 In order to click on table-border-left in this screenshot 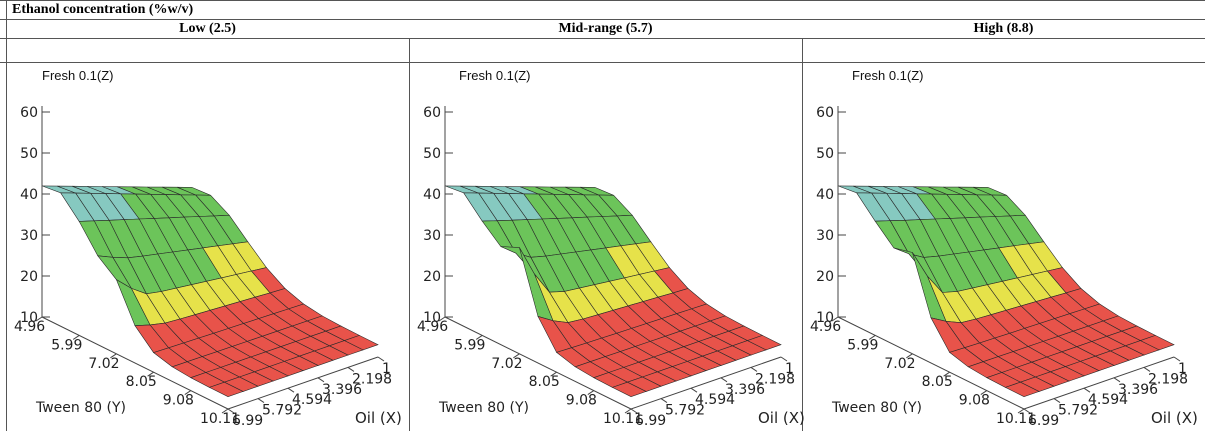, I will do `click(6, 215)`.